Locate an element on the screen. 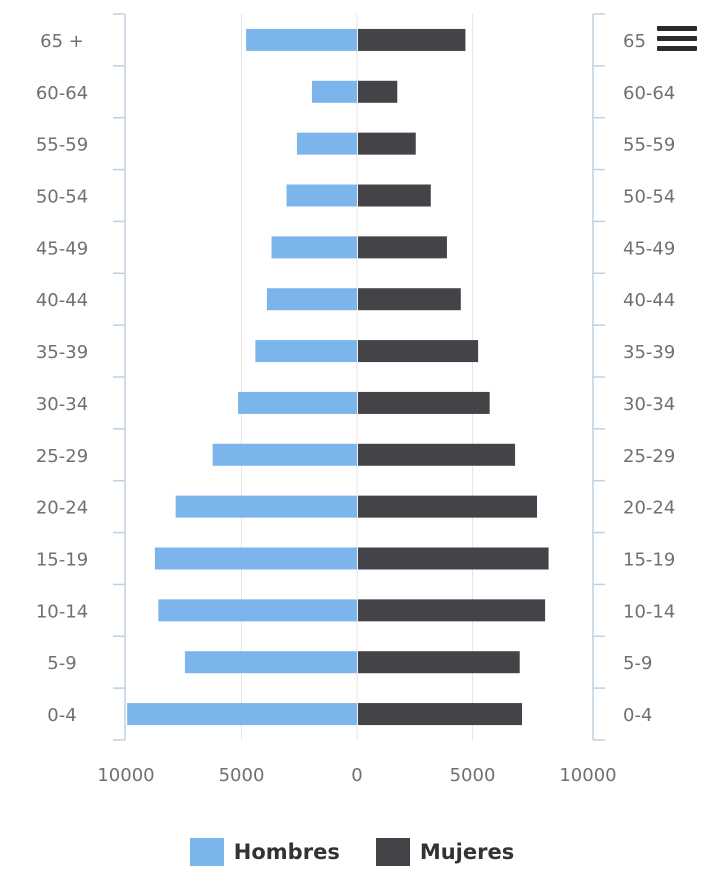 The width and height of the screenshot is (704, 877). right-category-label: 30-34 is located at coordinates (649, 404).